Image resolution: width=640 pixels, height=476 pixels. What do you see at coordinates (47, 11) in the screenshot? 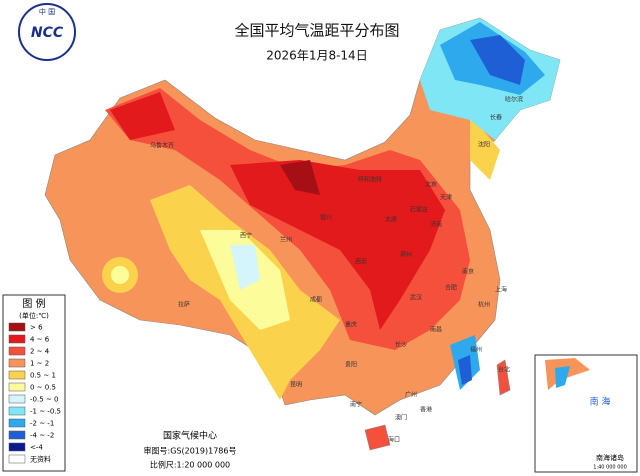
I see `logo-top: 中 国` at bounding box center [47, 11].